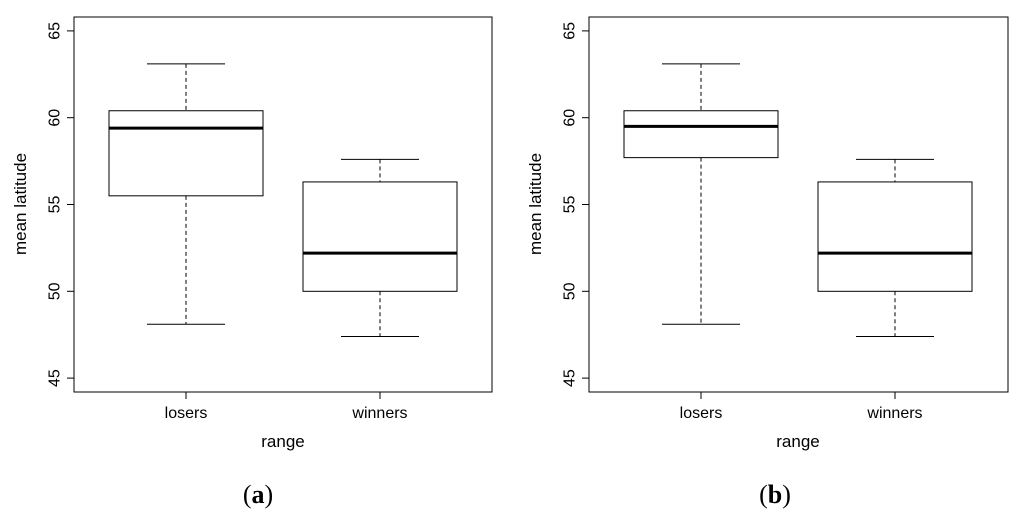 The height and width of the screenshot is (521, 1024). I want to click on panel-label: (a), so click(258, 494).